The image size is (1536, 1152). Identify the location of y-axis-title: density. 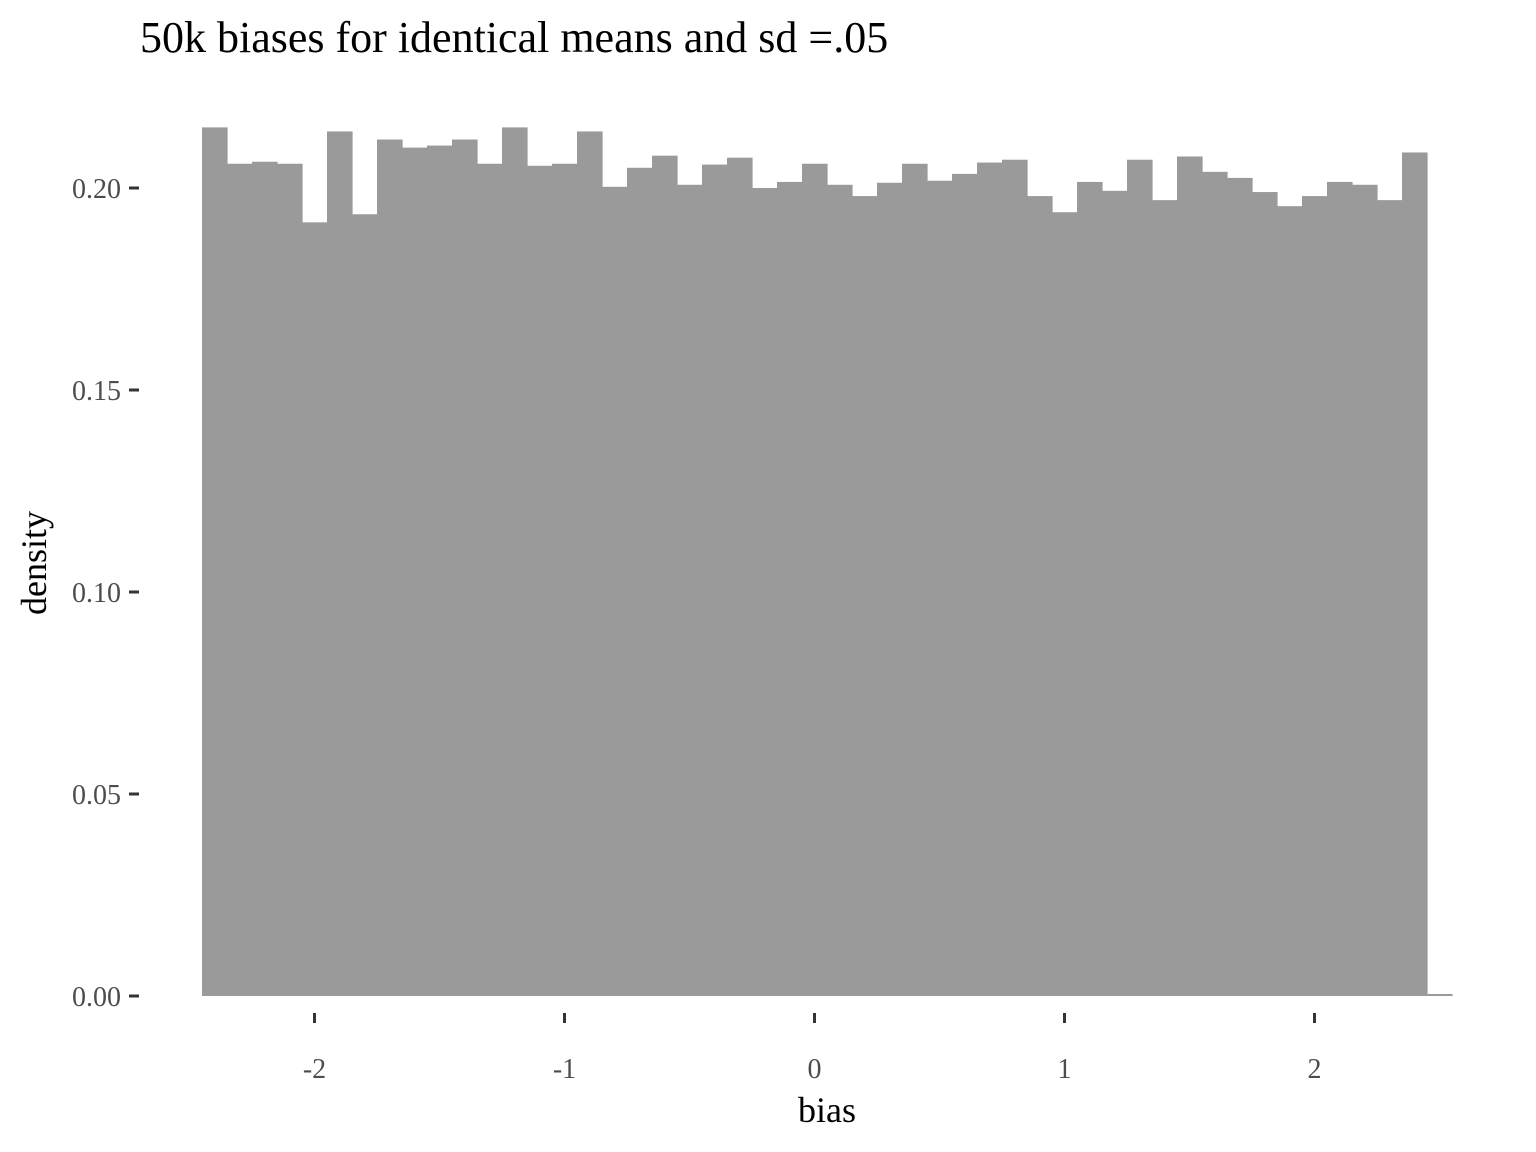
(34, 563).